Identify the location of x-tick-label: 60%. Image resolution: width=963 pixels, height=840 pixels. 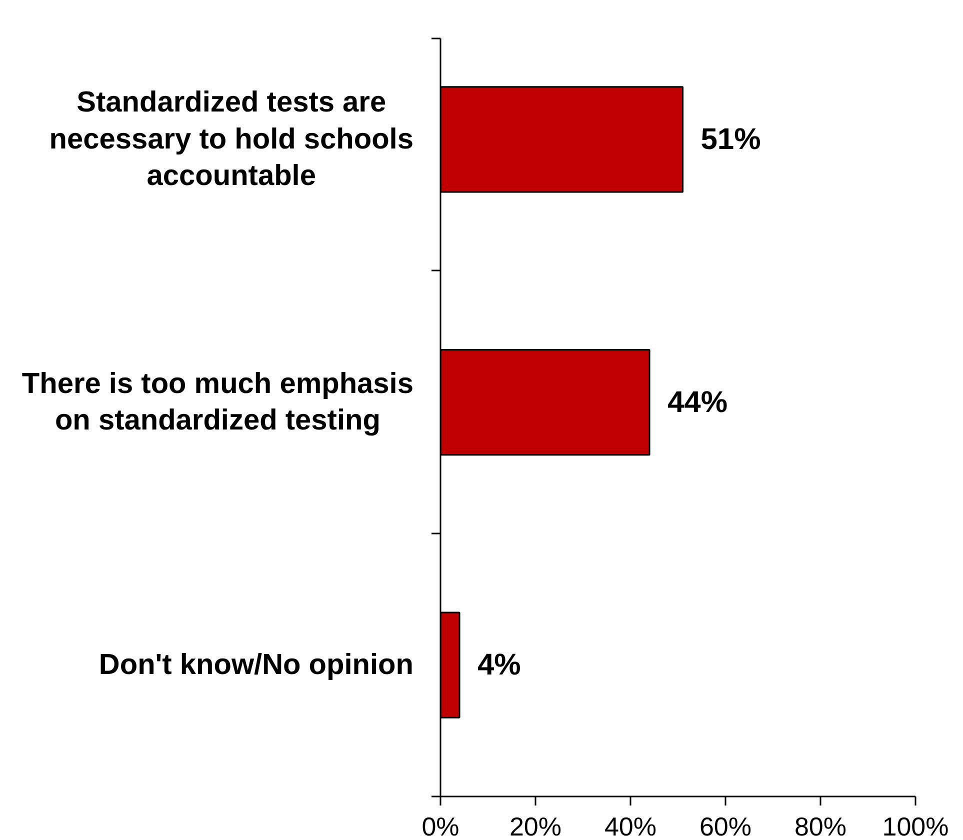
(725, 826).